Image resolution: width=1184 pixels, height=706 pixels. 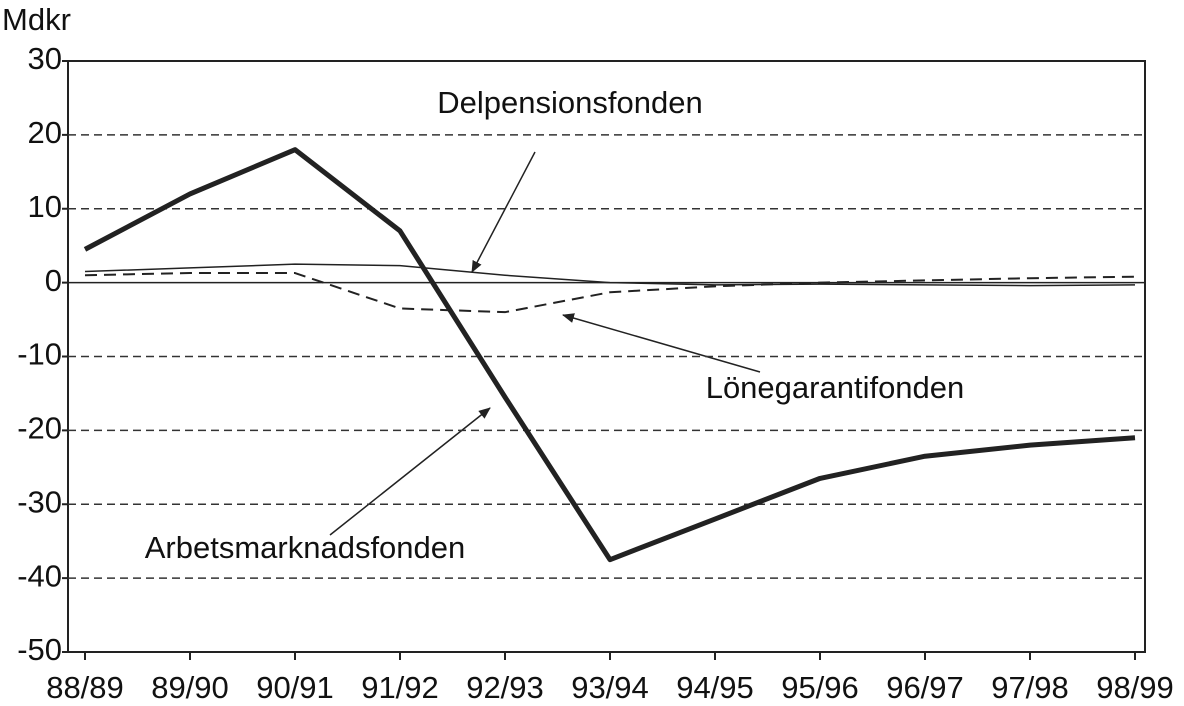 What do you see at coordinates (305, 547) in the screenshot?
I see `series-label: Arbetsmarknadsfonden` at bounding box center [305, 547].